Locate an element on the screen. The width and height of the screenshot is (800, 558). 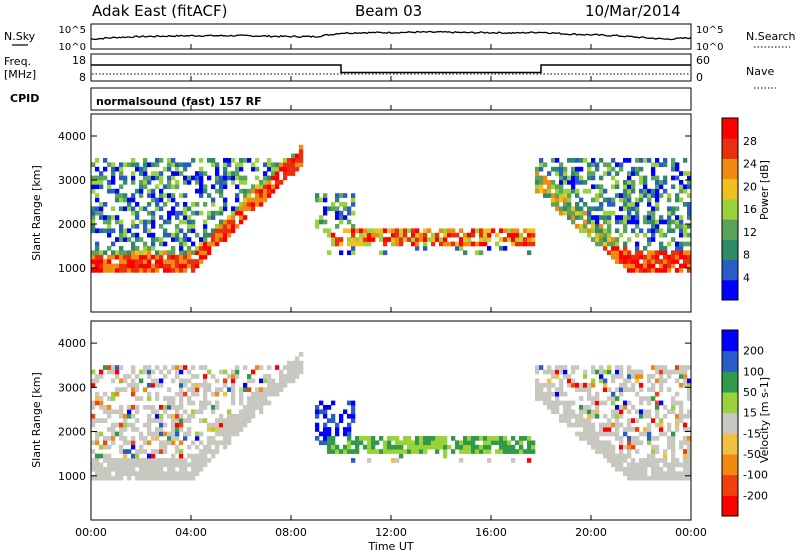
y-tick-label: 4000 is located at coordinates (72, 136).